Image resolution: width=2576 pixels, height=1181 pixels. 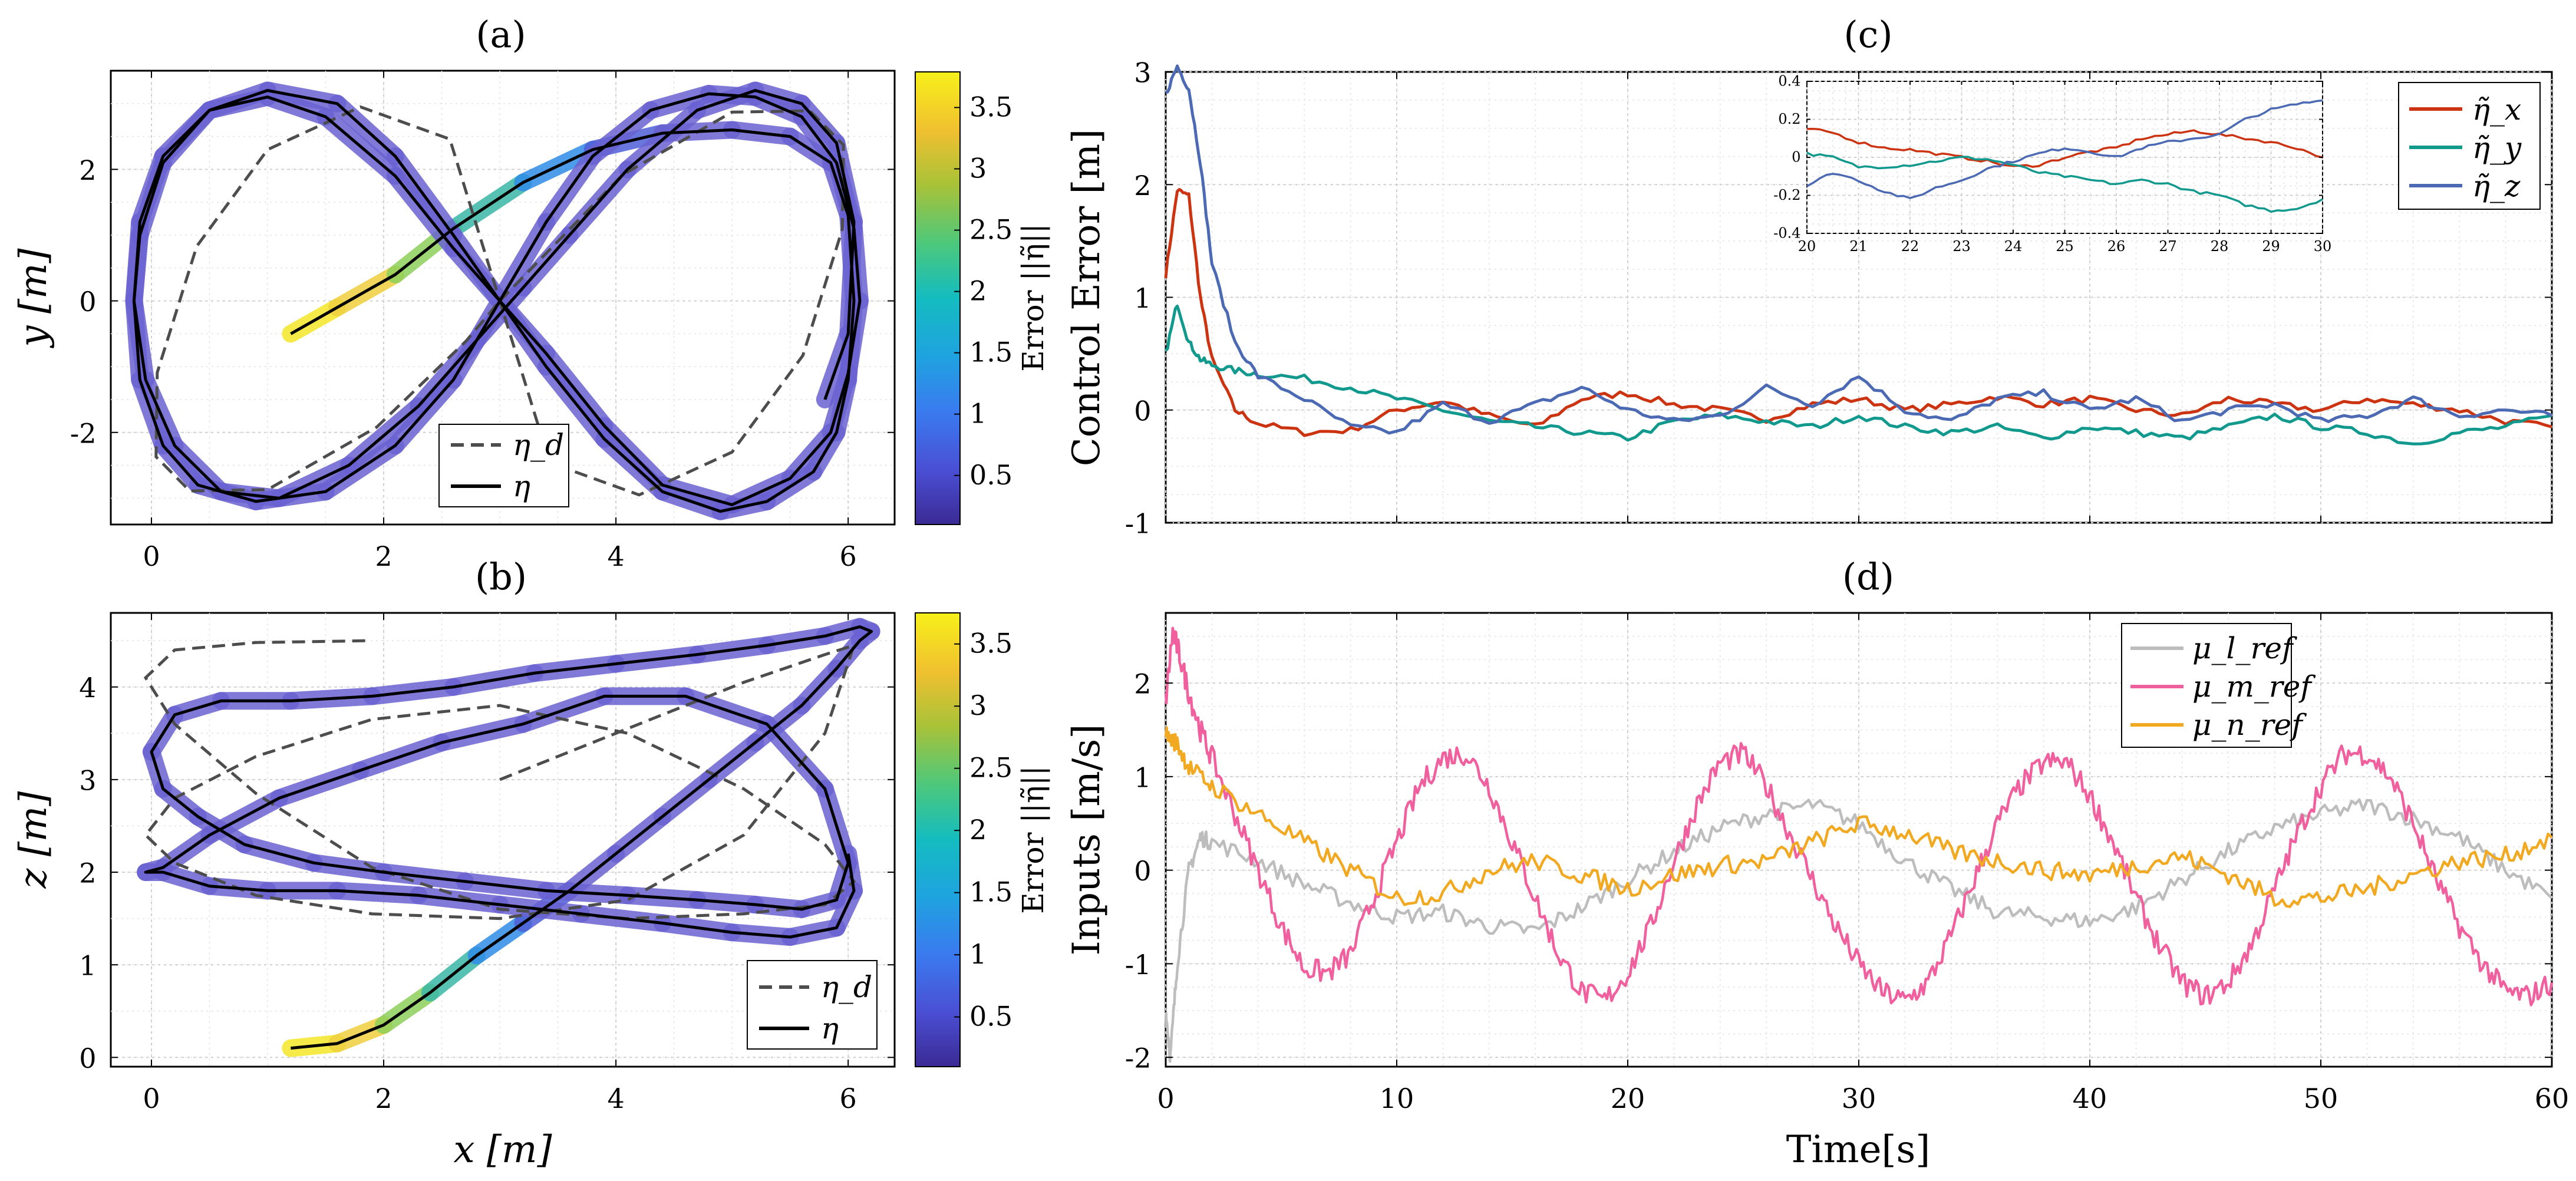 I want to click on x-tick-label: 40, so click(x=2090, y=1098).